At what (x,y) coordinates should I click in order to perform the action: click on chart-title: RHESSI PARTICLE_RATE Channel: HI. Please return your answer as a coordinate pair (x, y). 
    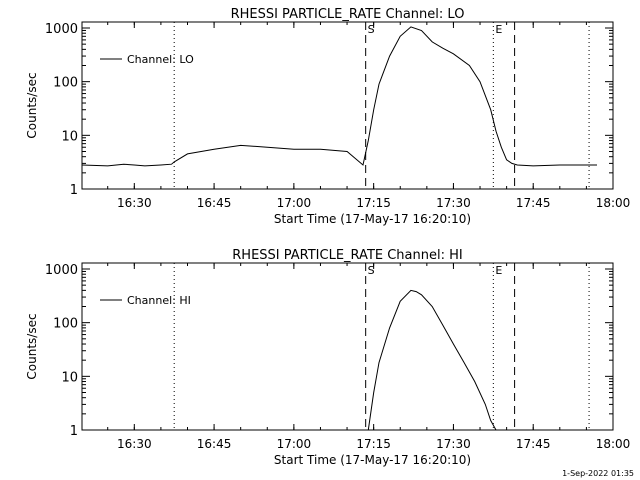
    Looking at the image, I should click on (347, 255).